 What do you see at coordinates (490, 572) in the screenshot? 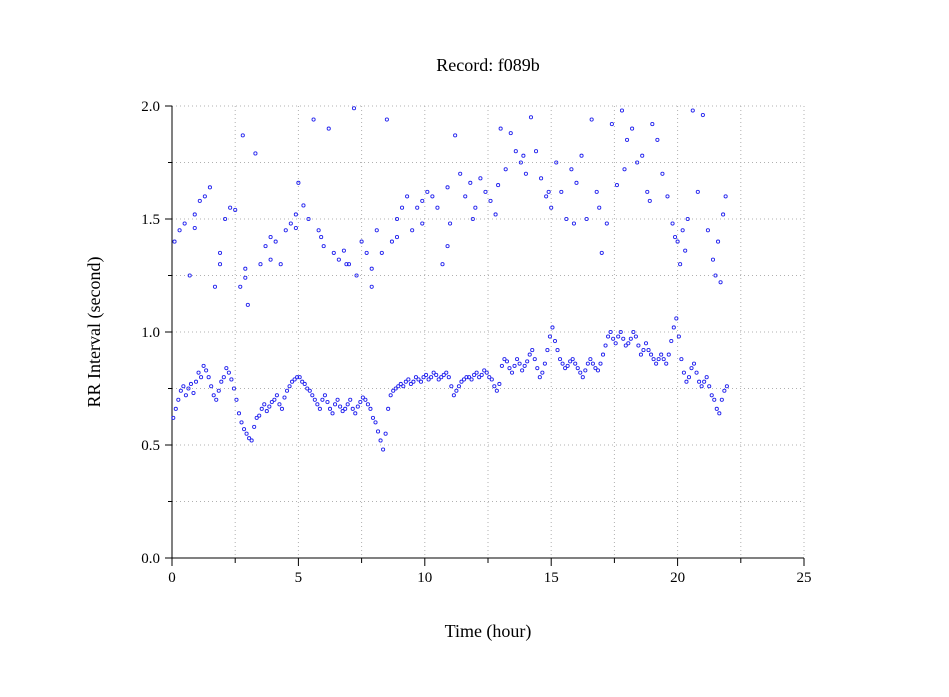
I see `x-axis-ticks: 0 5 10 15 20 25` at bounding box center [490, 572].